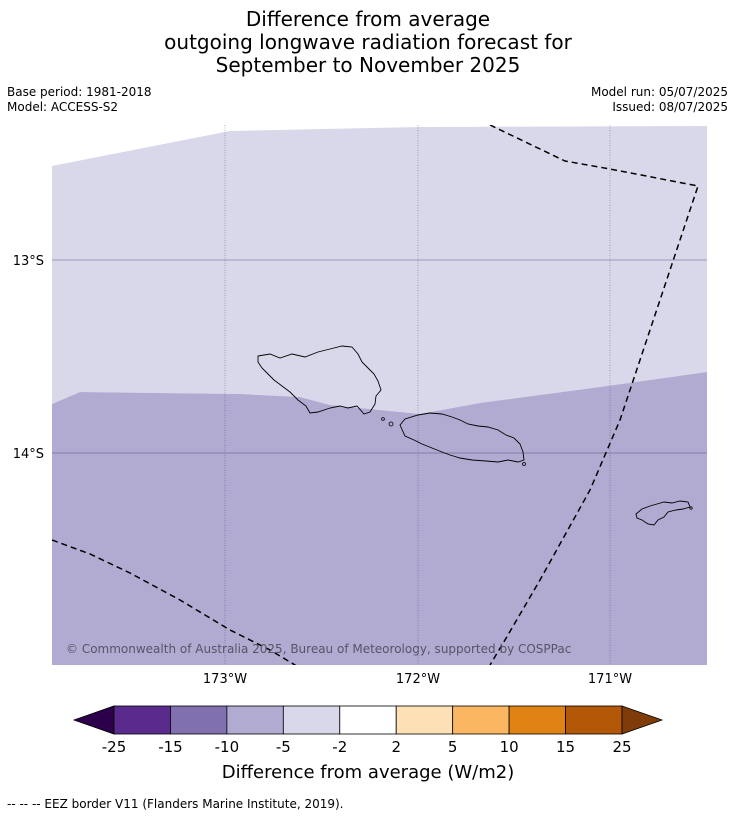 The image size is (736, 816). Describe the element at coordinates (368, 19) in the screenshot. I see `title-line-1: Difference from average` at that location.